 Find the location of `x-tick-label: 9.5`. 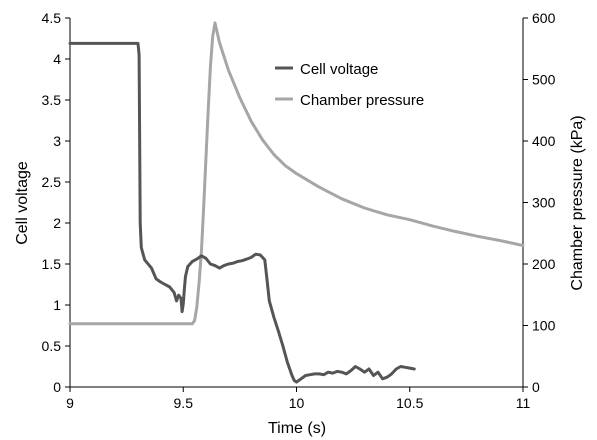

x-tick-label: 9.5 is located at coordinates (184, 403).